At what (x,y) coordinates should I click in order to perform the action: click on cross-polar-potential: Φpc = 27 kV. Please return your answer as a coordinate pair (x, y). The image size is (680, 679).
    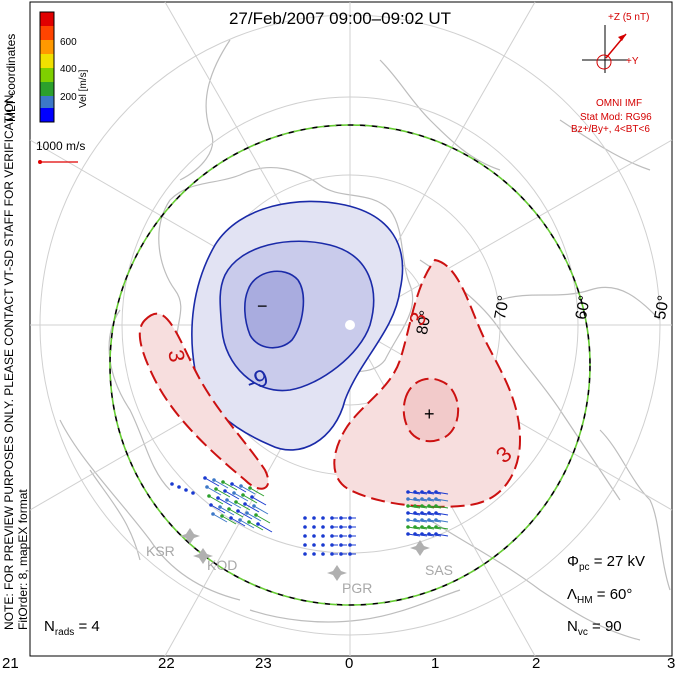
    Looking at the image, I should click on (606, 563).